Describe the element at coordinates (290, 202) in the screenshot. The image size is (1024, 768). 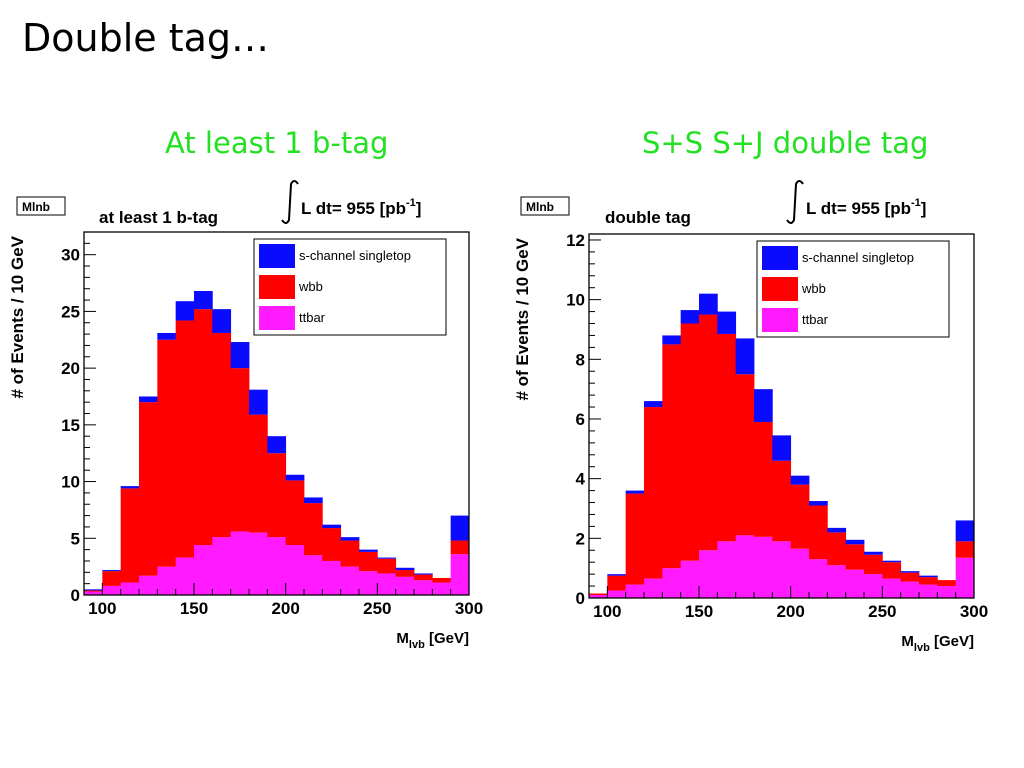
I see `integral-sign` at that location.